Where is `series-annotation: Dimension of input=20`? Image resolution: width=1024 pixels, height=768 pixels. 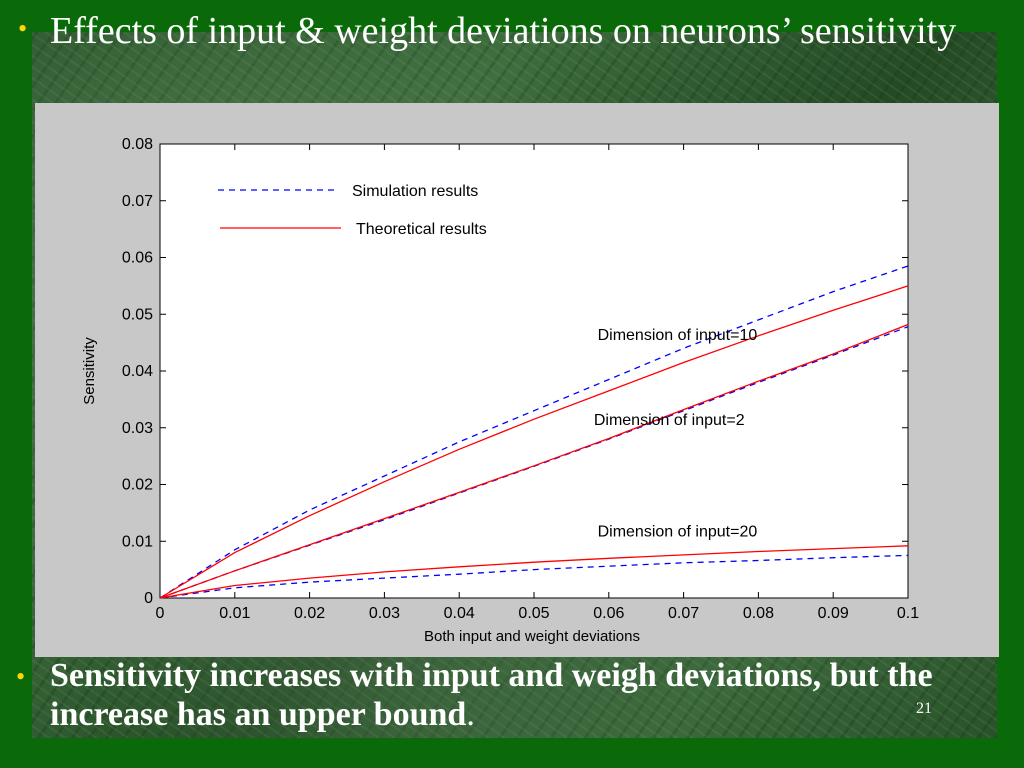
series-annotation: Dimension of input=20 is located at coordinates (678, 532).